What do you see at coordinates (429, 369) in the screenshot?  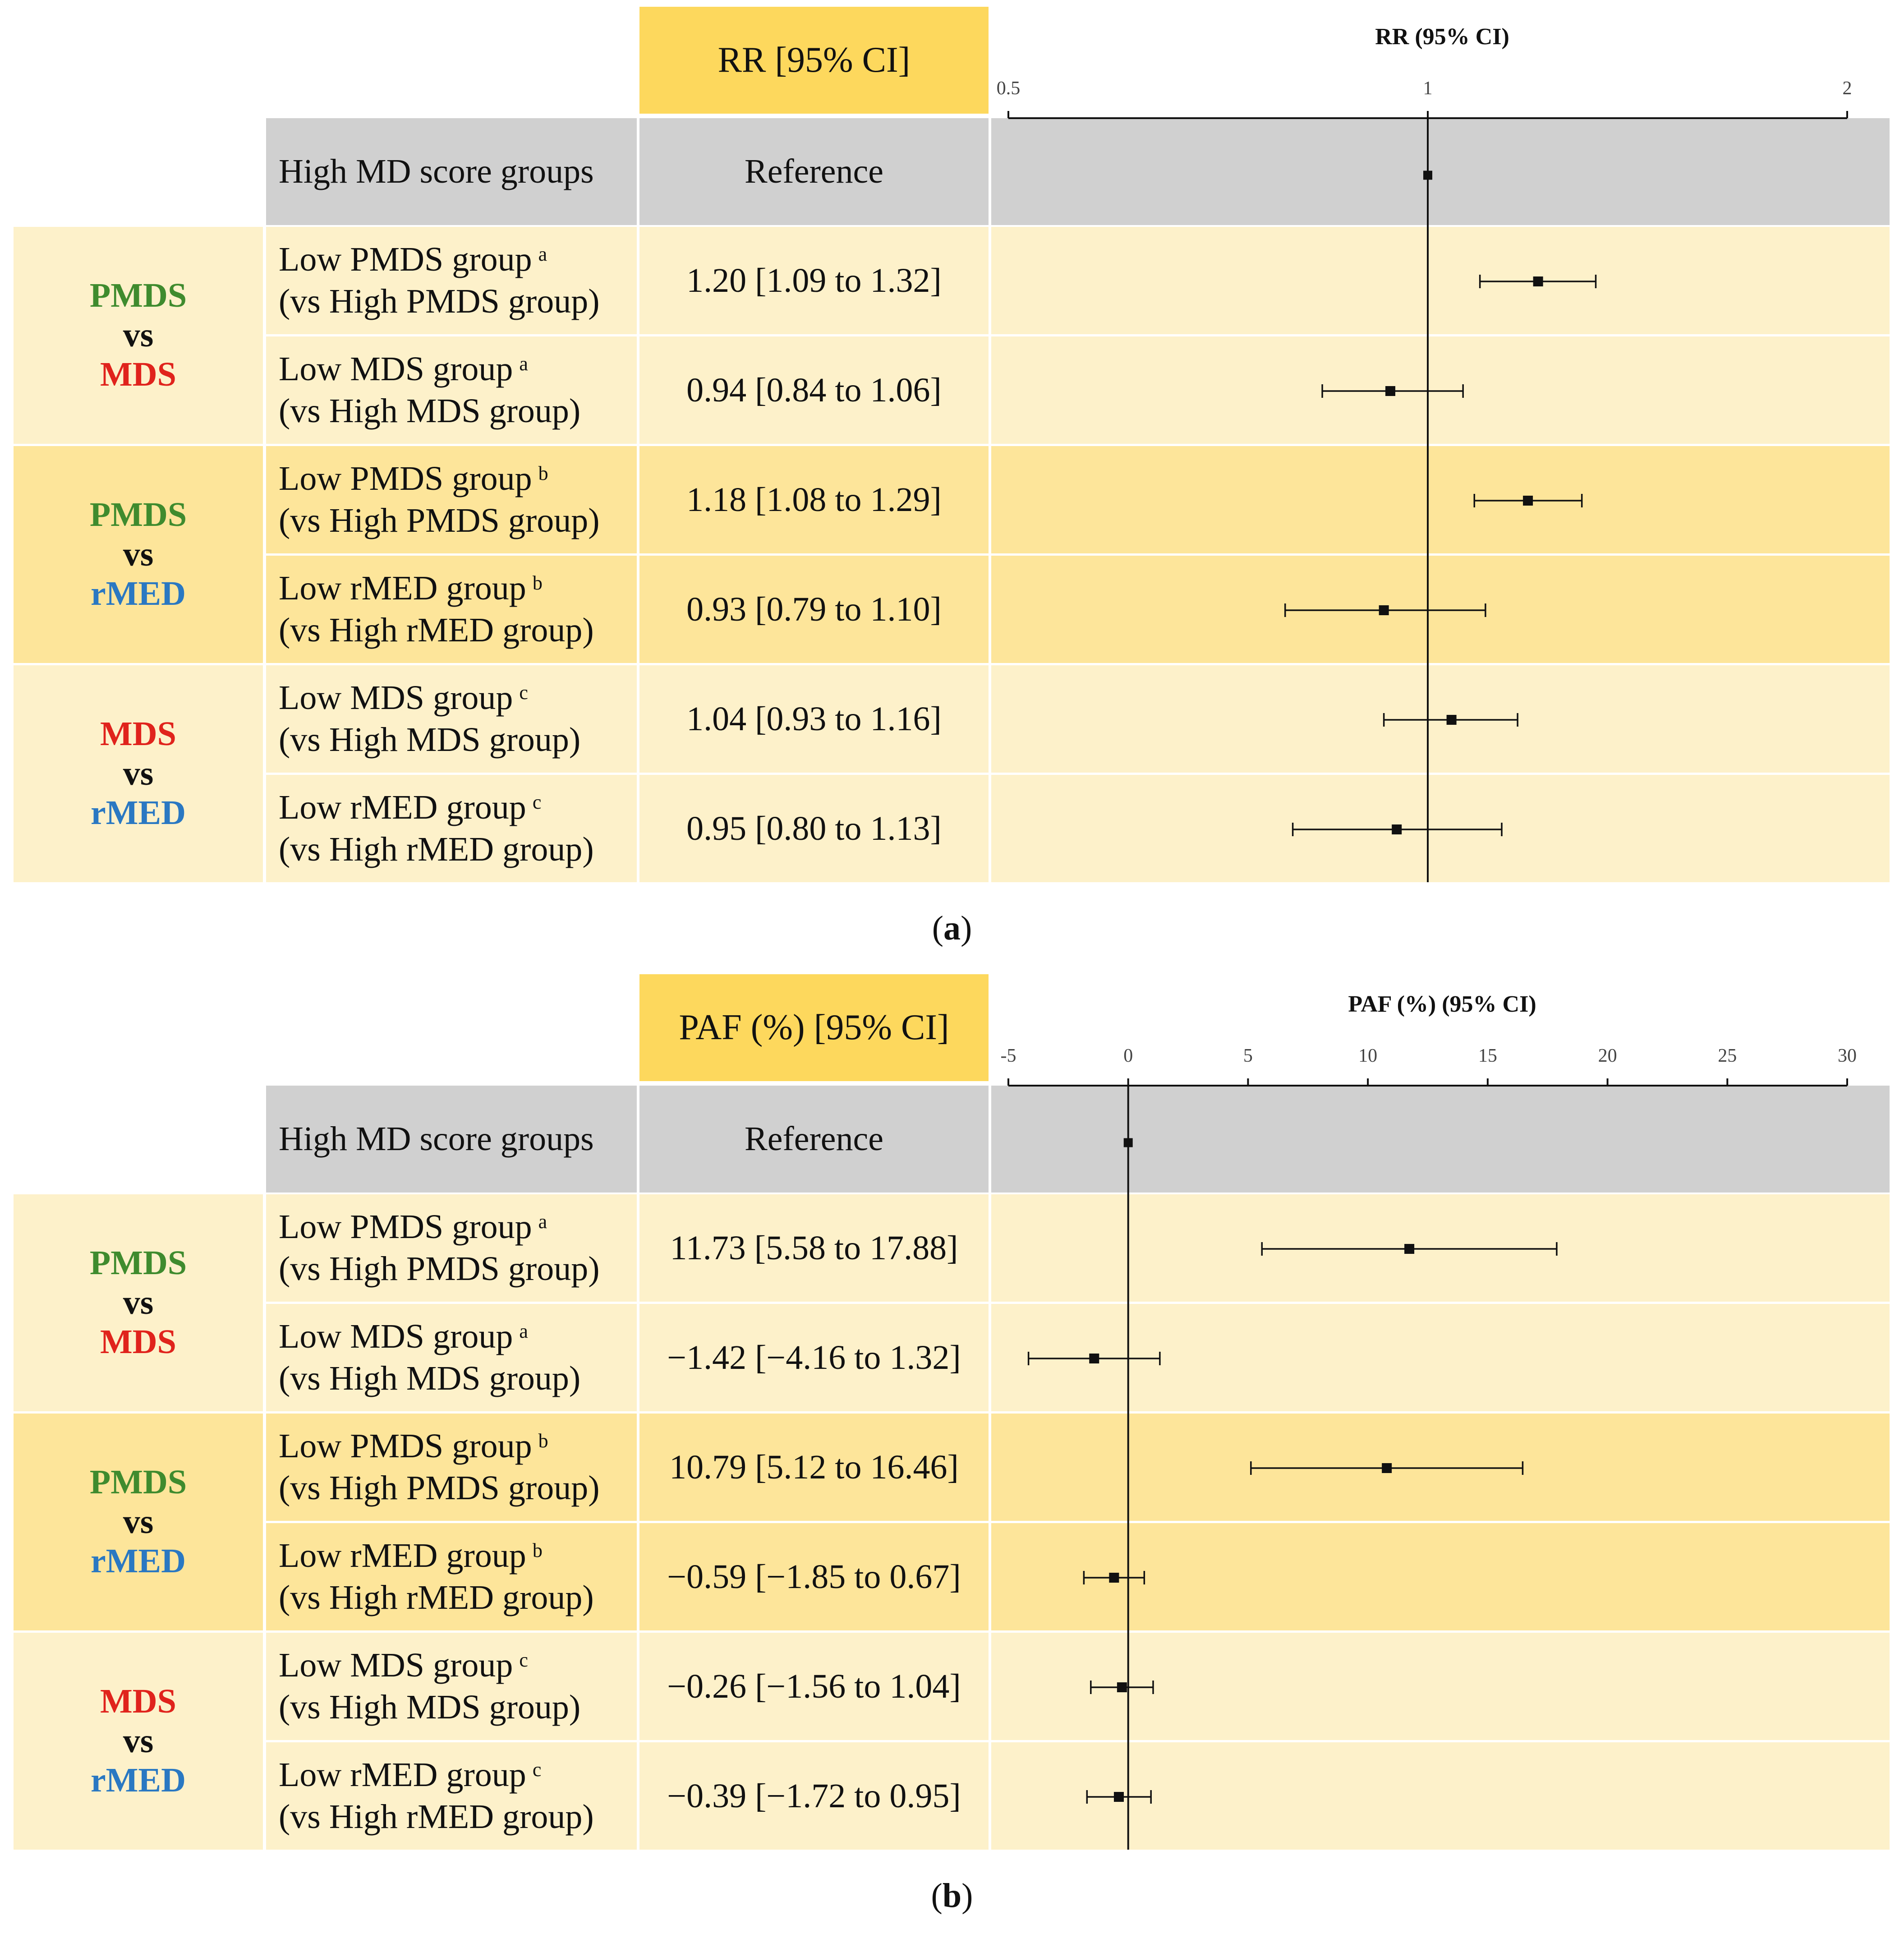 I see `row-label-line1: Low MDS group a` at bounding box center [429, 369].